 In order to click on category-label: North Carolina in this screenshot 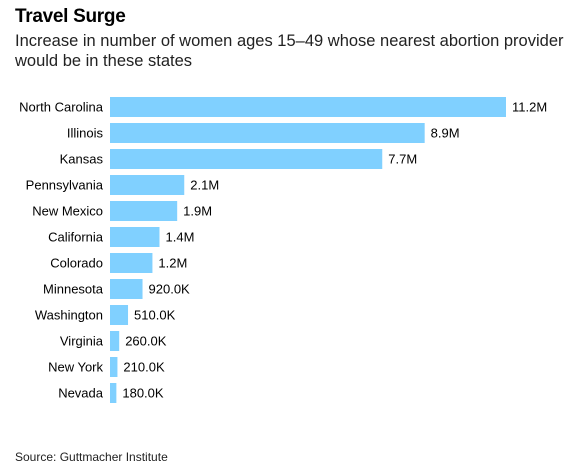, I will do `click(61, 107)`.